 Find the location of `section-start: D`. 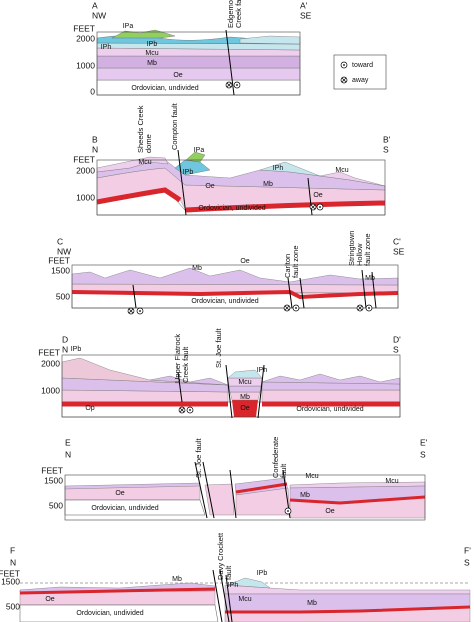

section-start: D is located at coordinates (65, 339).